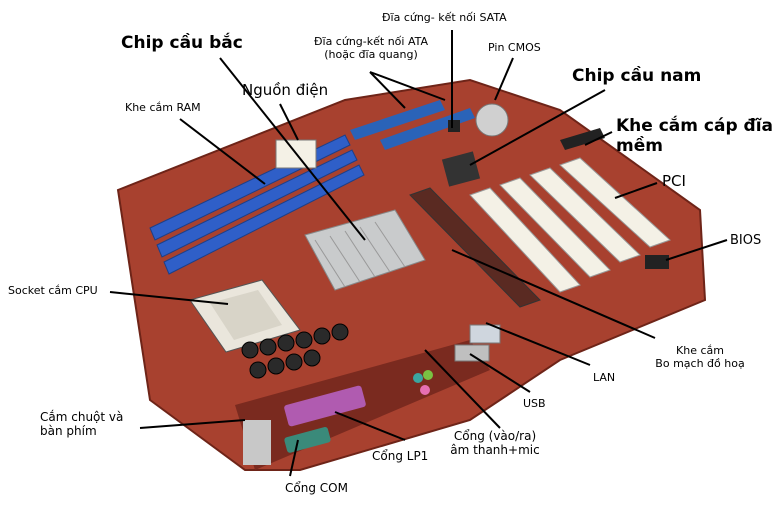 The height and width of the screenshot is (514, 778). Describe the element at coordinates (657, 262) in the screenshot. I see `bios-chip` at that location.